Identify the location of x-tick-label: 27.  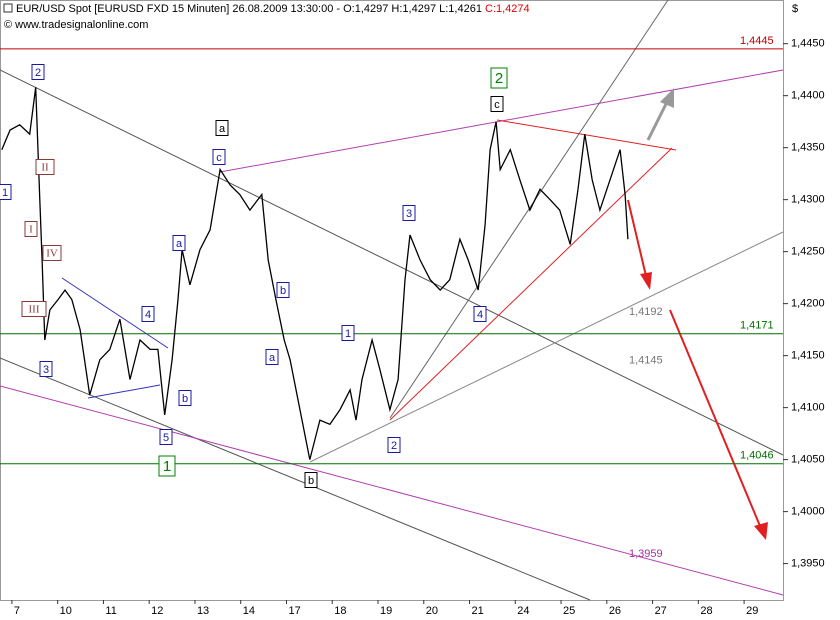
(661, 611).